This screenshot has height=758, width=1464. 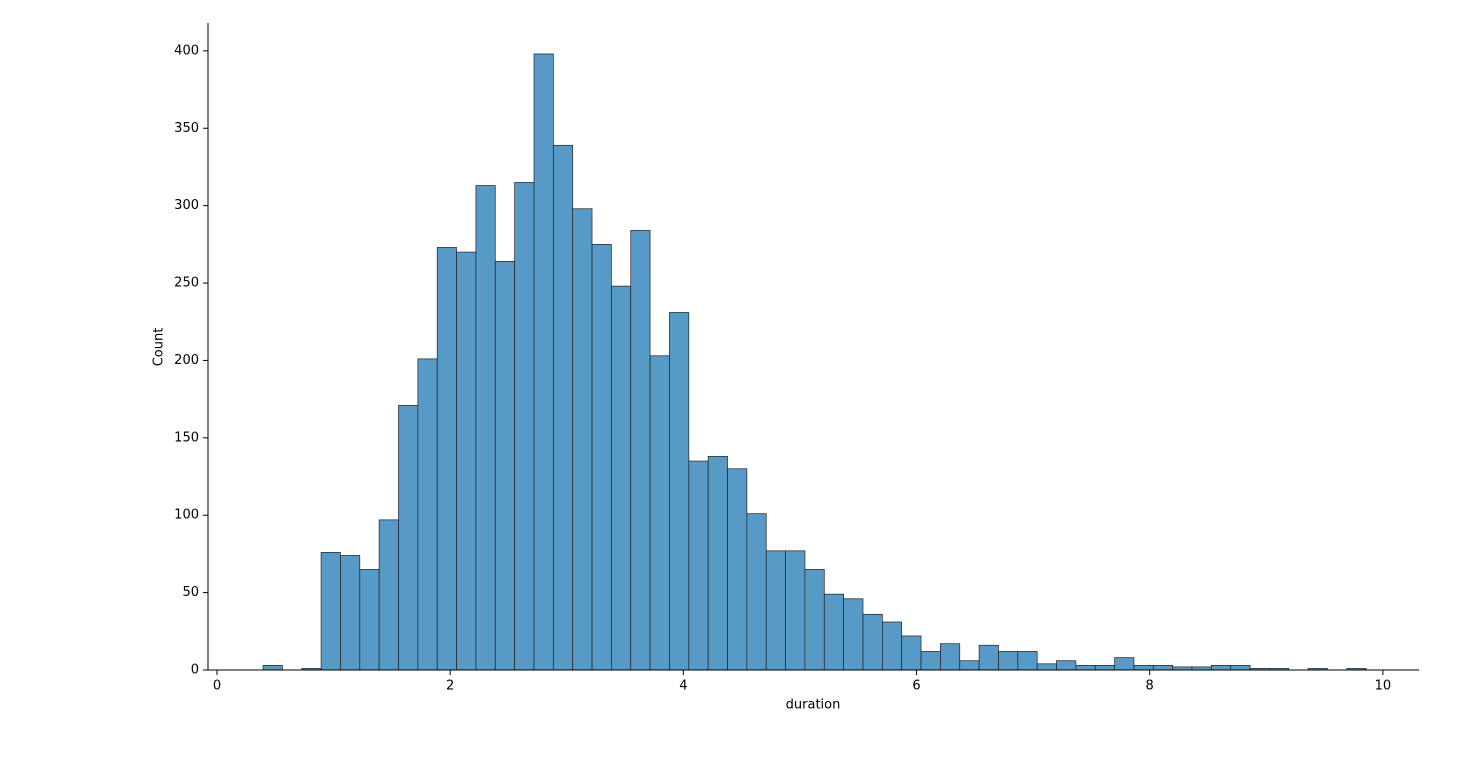 What do you see at coordinates (195, 670) in the screenshot?
I see `y-tick-label: 0` at bounding box center [195, 670].